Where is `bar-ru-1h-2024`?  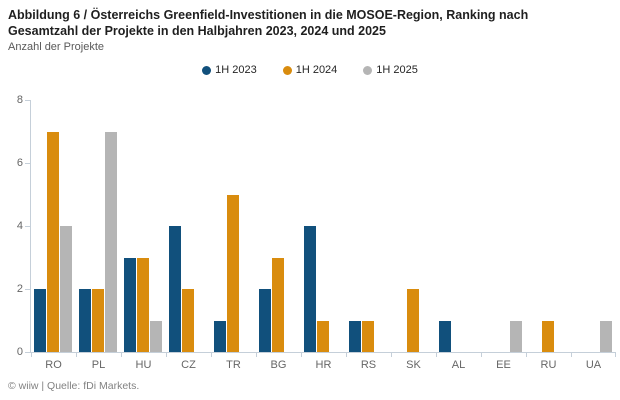 bar-ru-1h-2024 is located at coordinates (548, 336).